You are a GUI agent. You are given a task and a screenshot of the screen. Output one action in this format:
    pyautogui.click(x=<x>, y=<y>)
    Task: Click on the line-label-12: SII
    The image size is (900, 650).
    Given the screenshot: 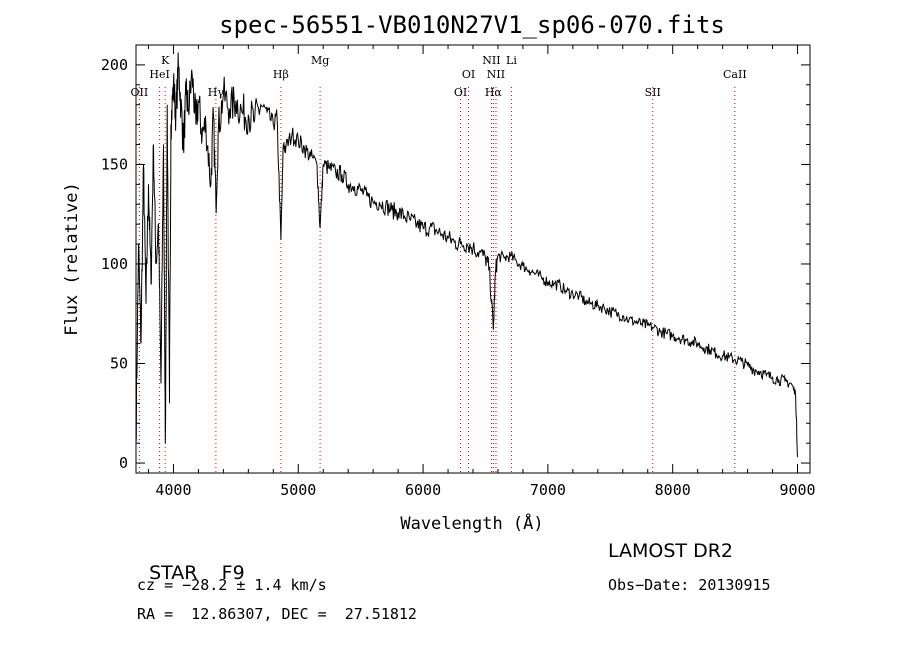 What is the action you would take?
    pyautogui.click(x=653, y=92)
    